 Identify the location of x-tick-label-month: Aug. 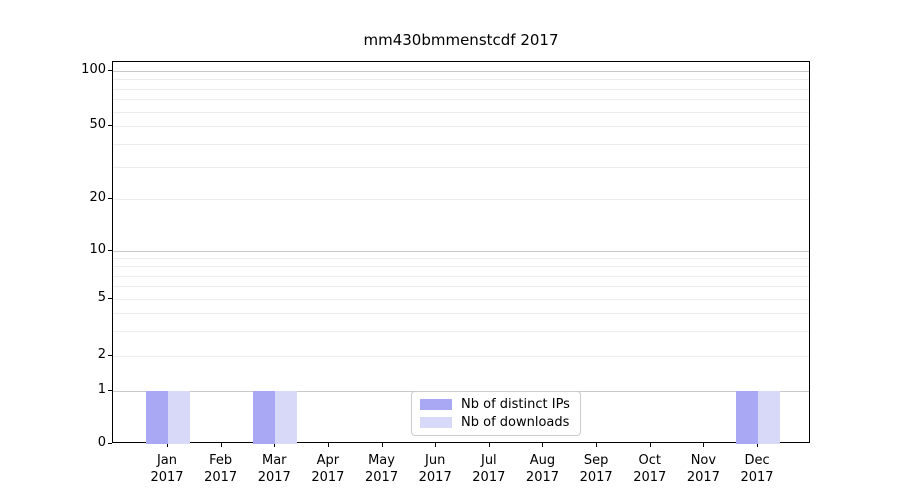
(542, 460).